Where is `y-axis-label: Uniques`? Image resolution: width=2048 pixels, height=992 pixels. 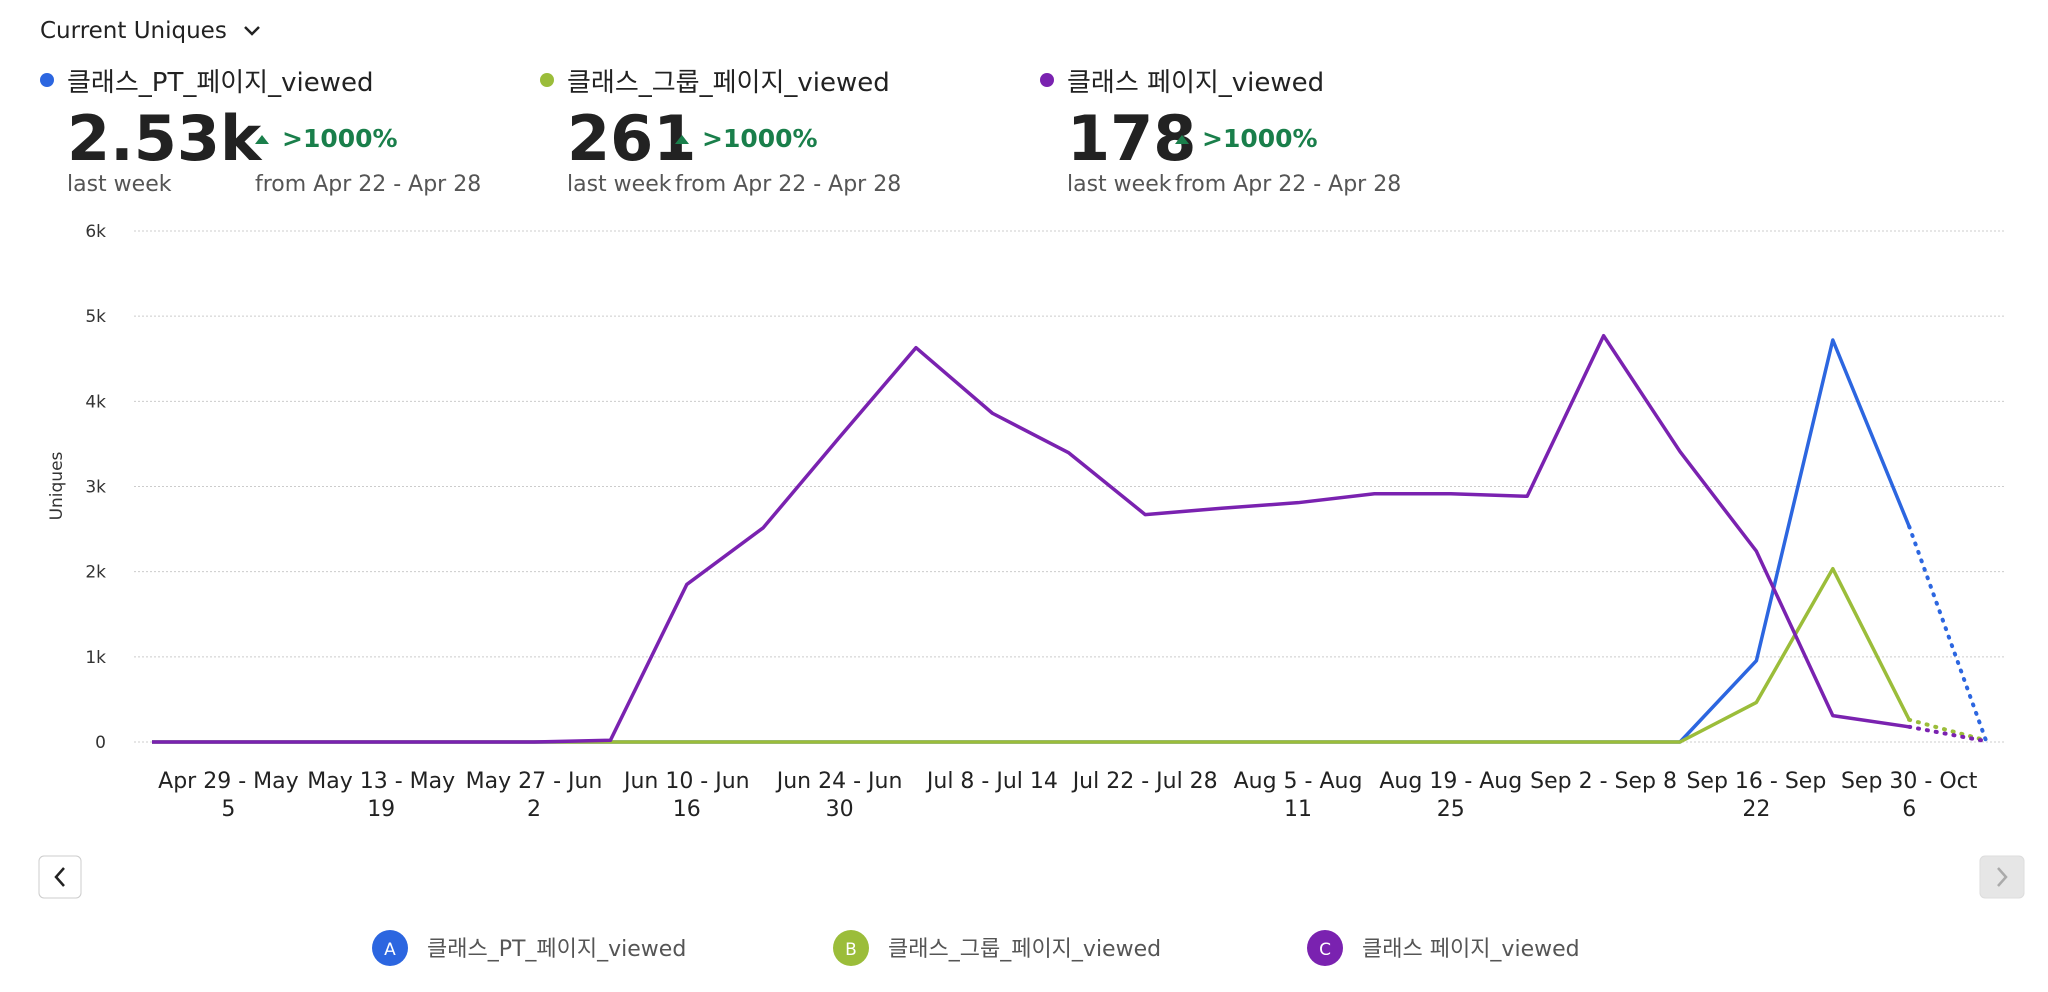 y-axis-label: Uniques is located at coordinates (57, 485).